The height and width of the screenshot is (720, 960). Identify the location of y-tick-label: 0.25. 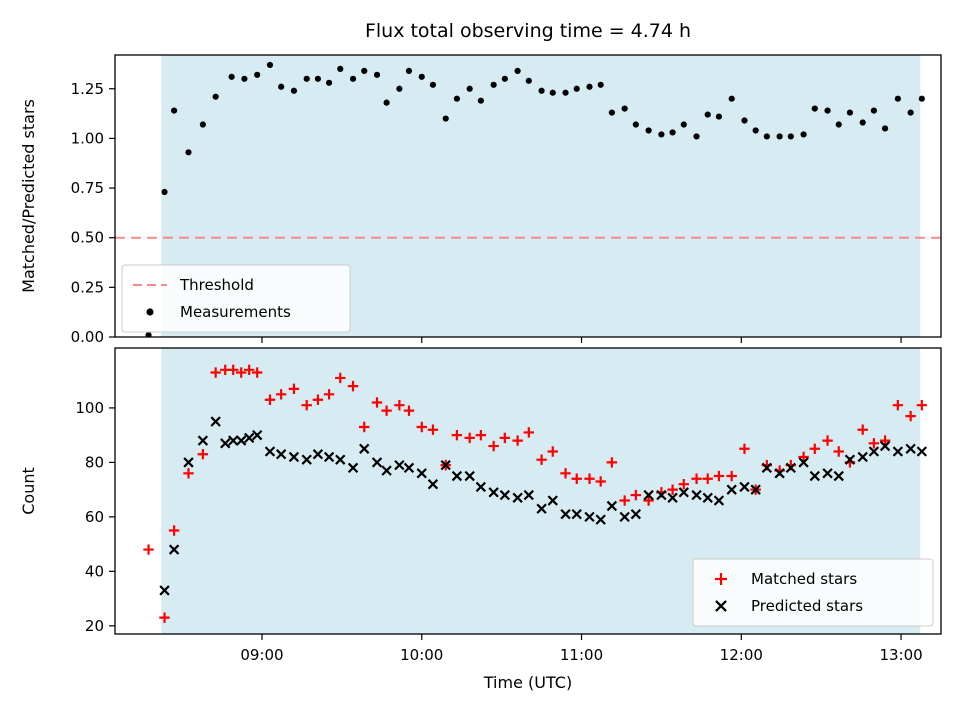
(87, 287).